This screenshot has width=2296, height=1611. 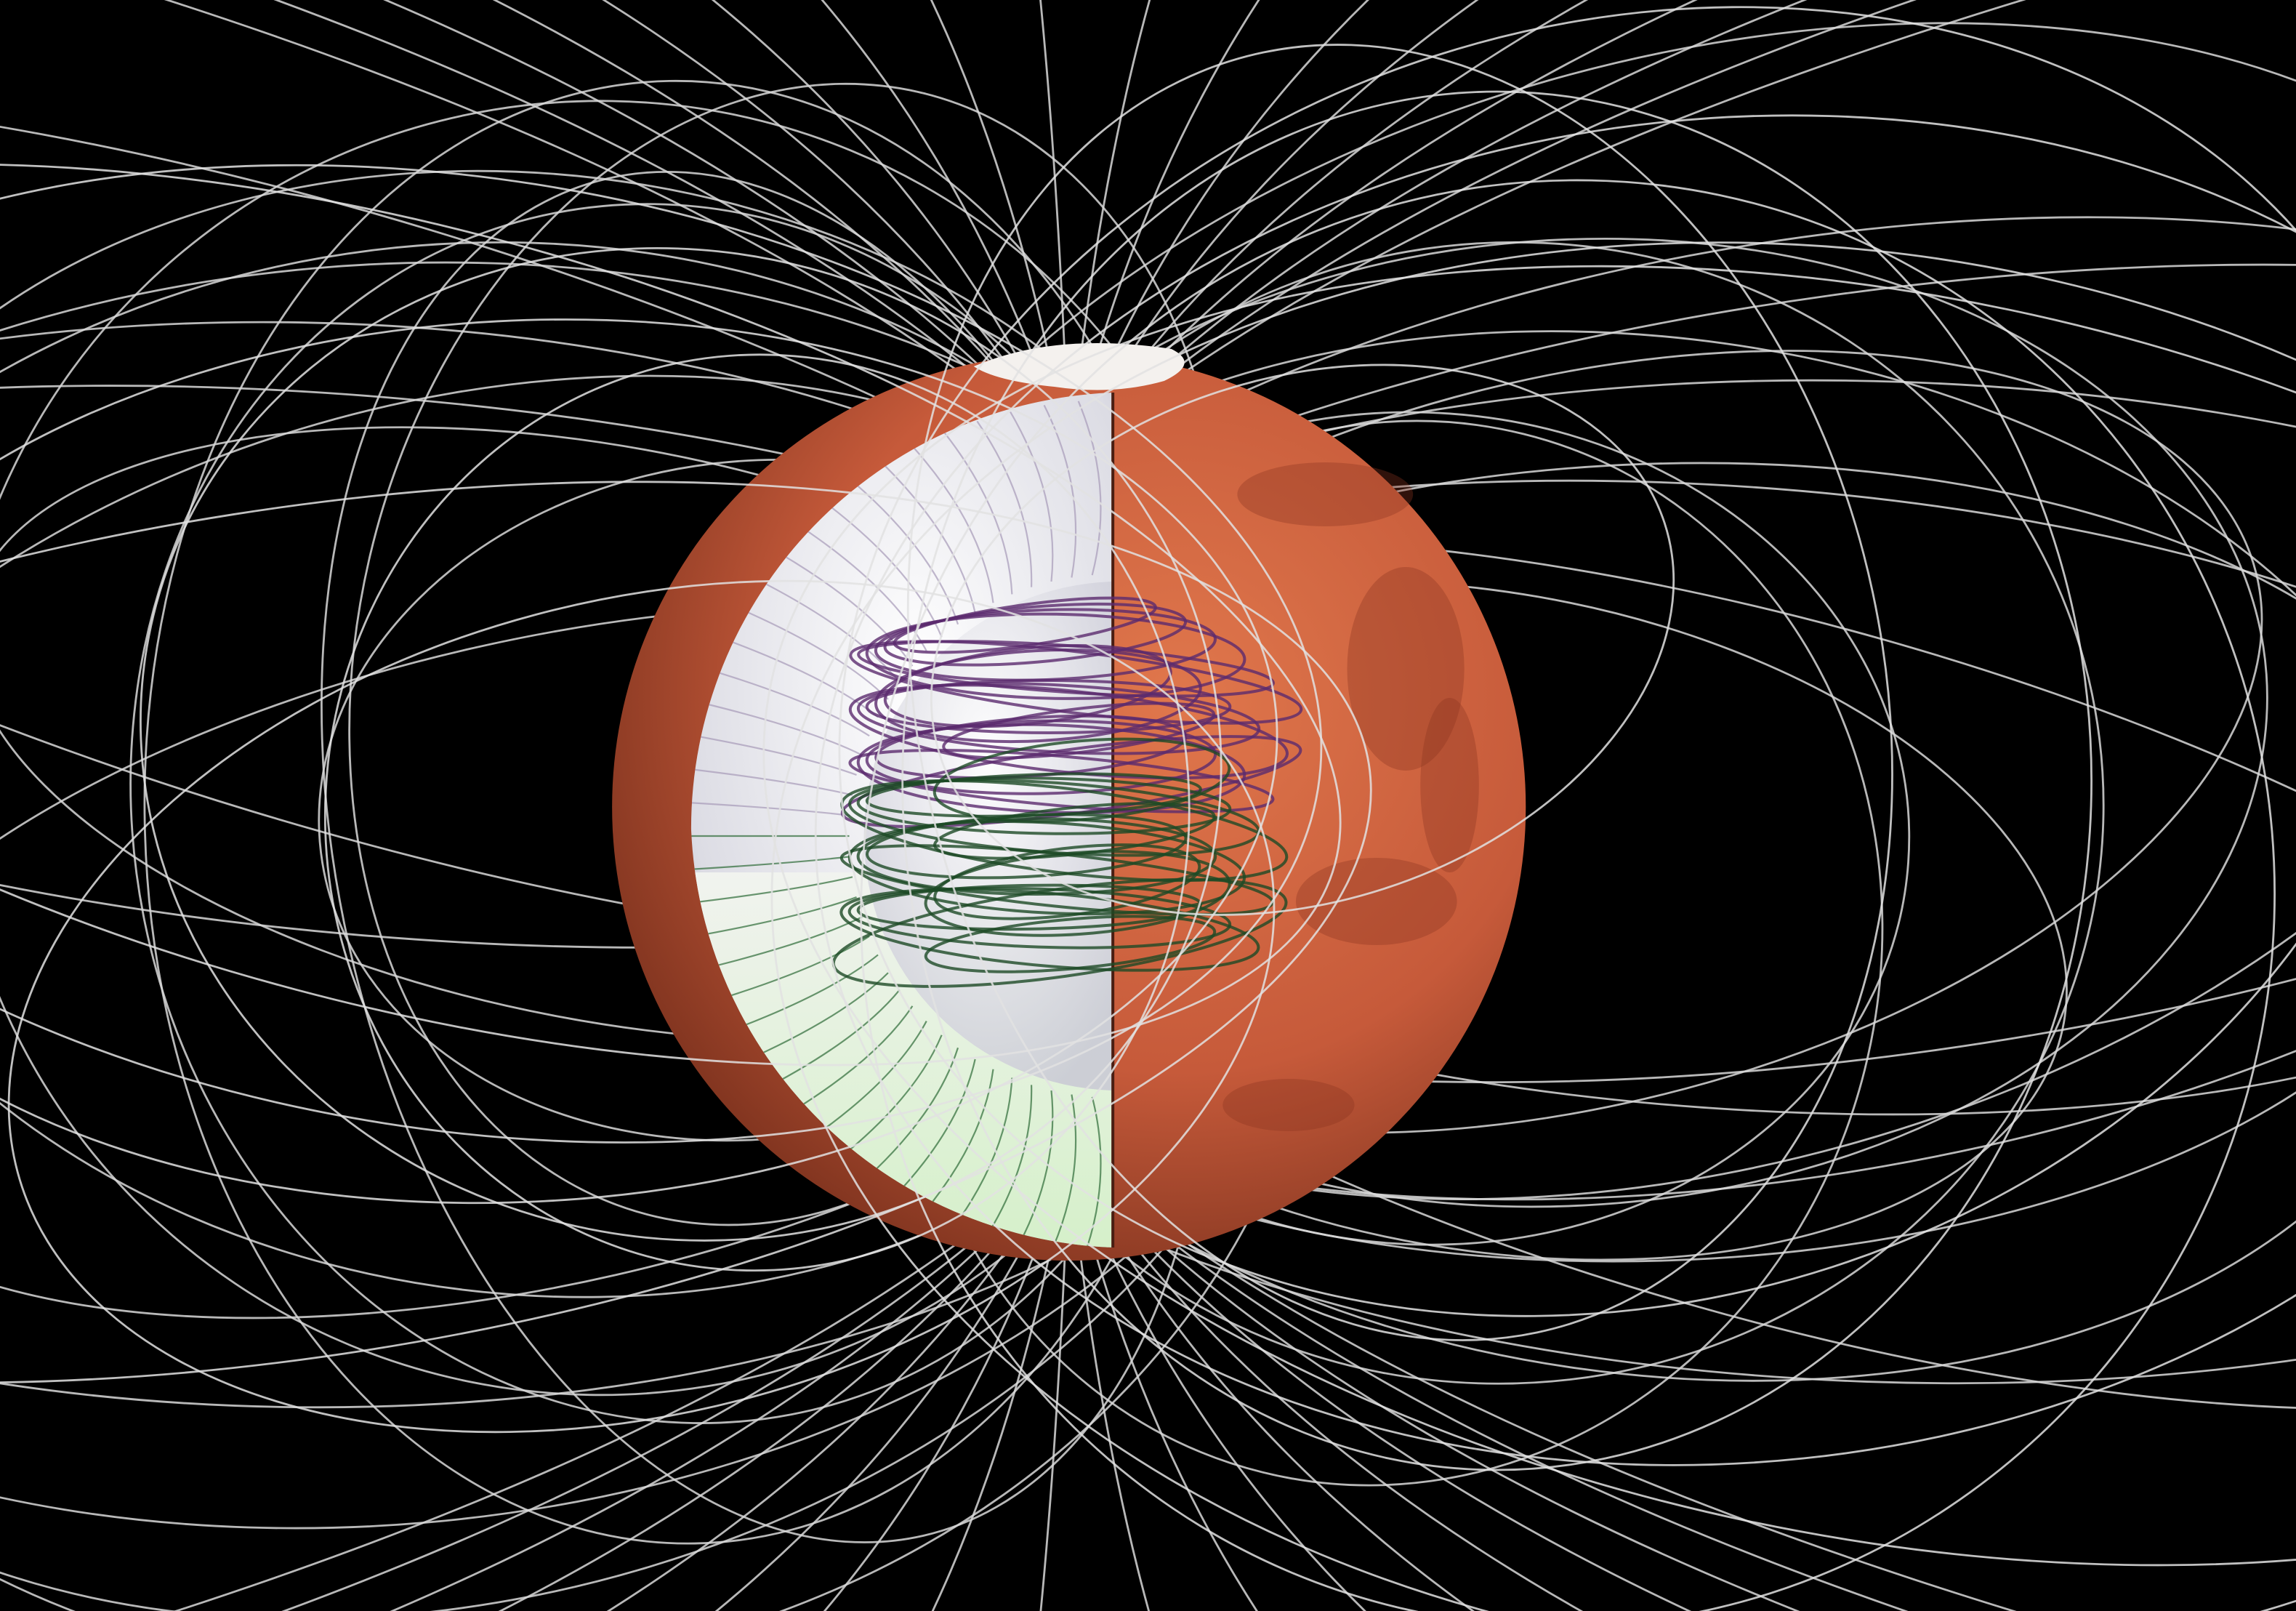 I want to click on field-line, so click(x=1302, y=639).